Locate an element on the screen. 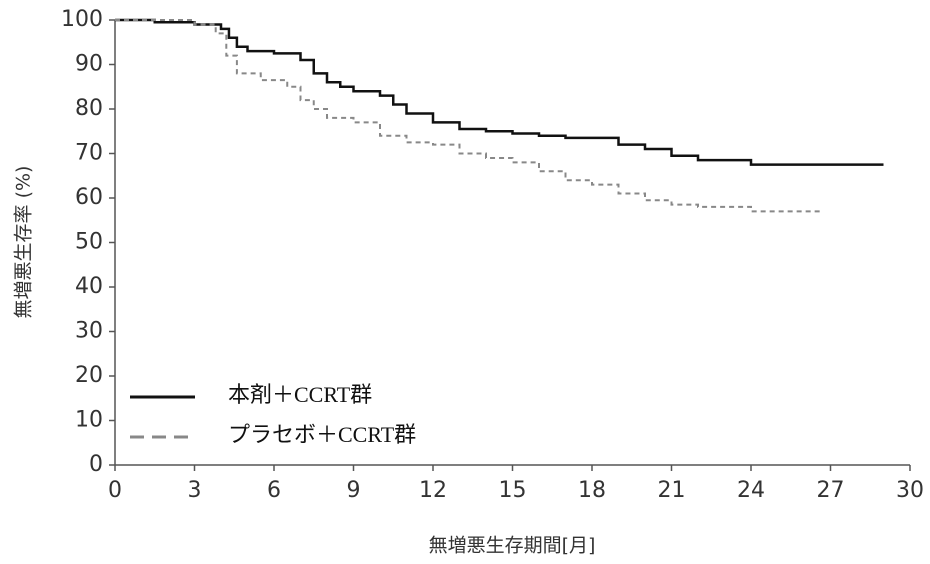  y-tick-label: 90 is located at coordinates (89, 64).